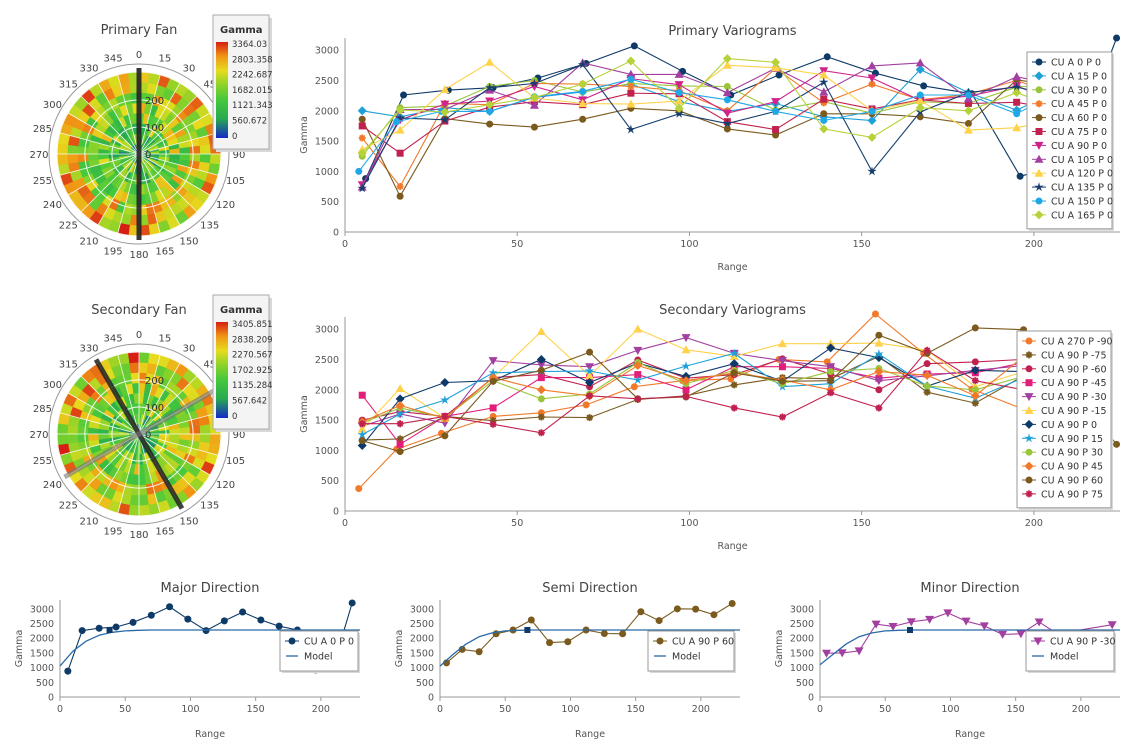 The image size is (1140, 745). I want to click on legend-value: 0, so click(234, 137).